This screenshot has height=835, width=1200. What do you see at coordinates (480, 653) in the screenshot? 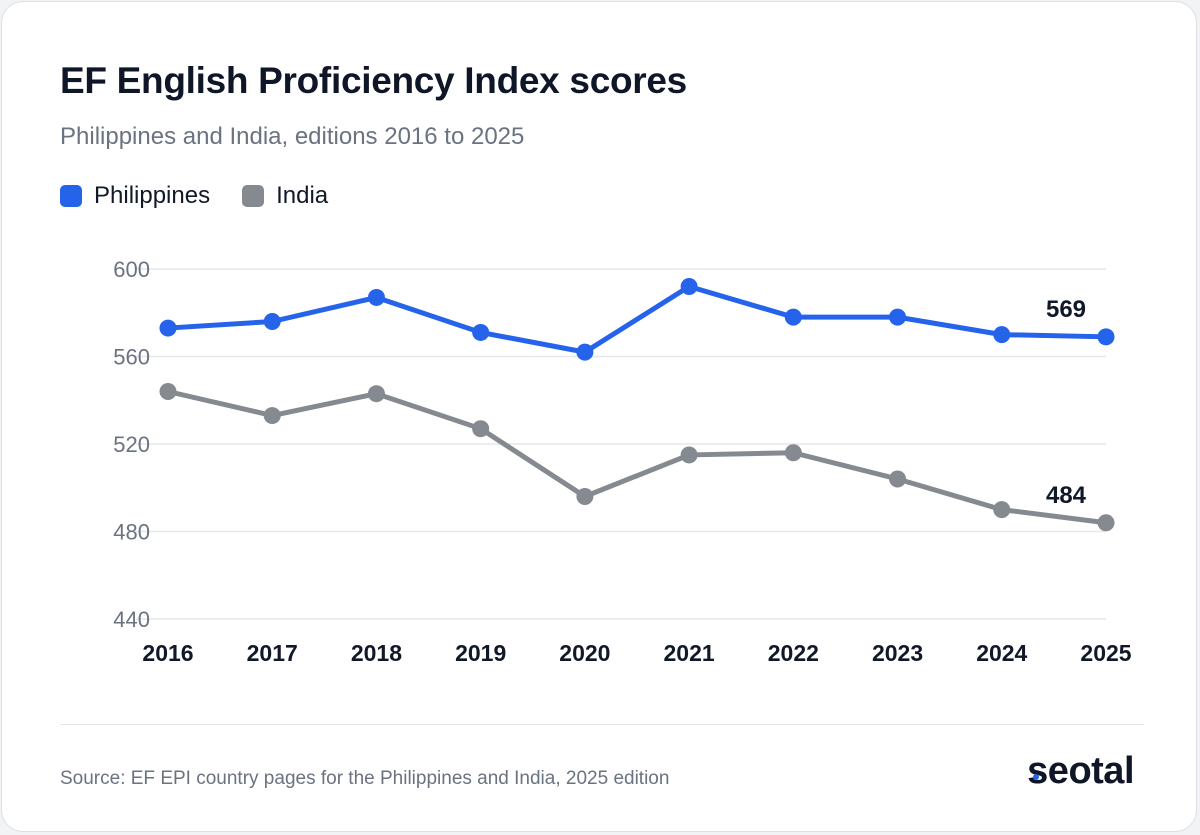
I see `x-tick-label: 2019` at bounding box center [480, 653].